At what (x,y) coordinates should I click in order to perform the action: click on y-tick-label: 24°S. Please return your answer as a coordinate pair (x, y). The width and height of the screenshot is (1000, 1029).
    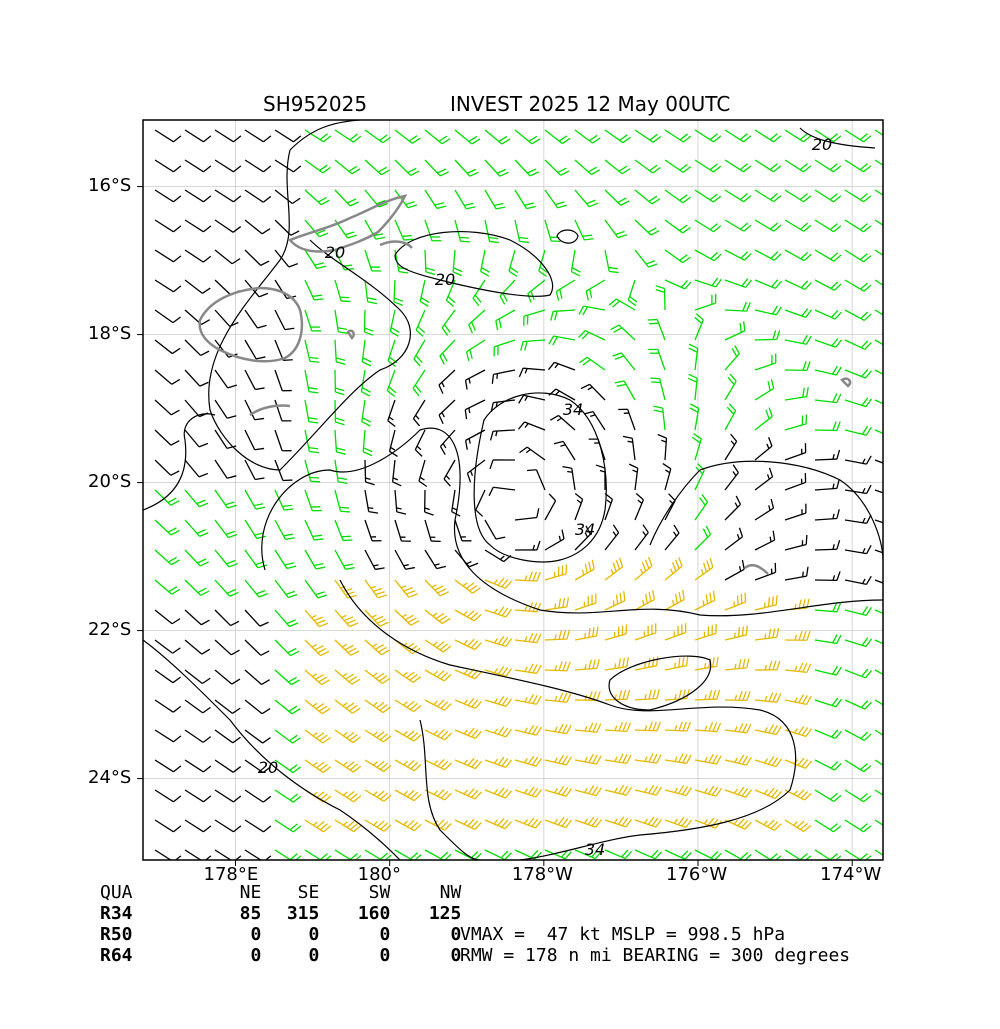
    Looking at the image, I should click on (109, 777).